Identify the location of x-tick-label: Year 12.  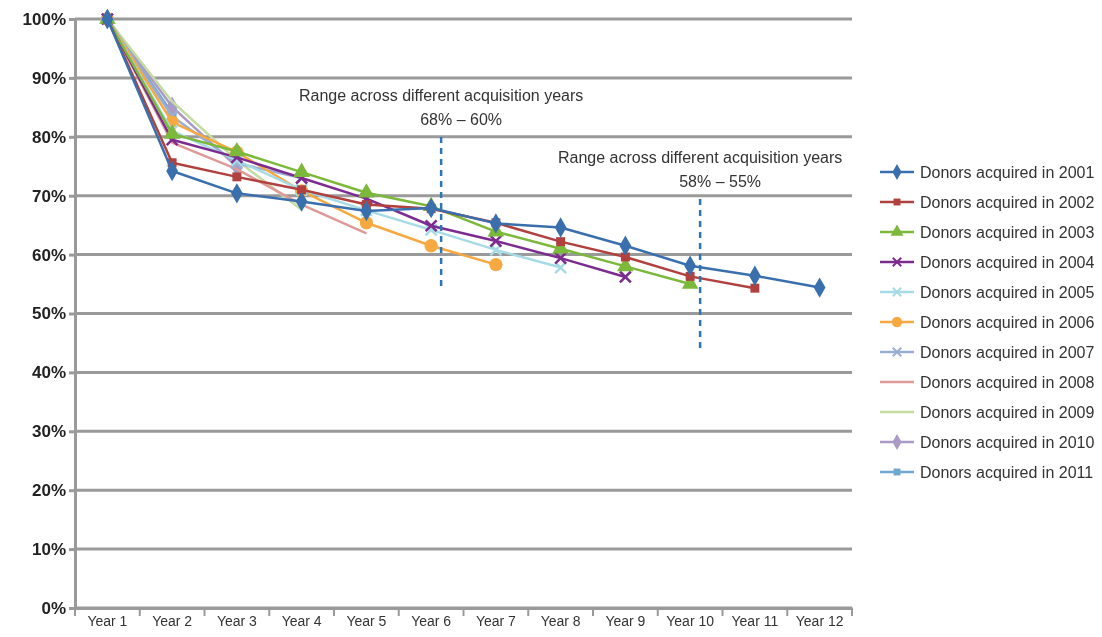
(819, 620).